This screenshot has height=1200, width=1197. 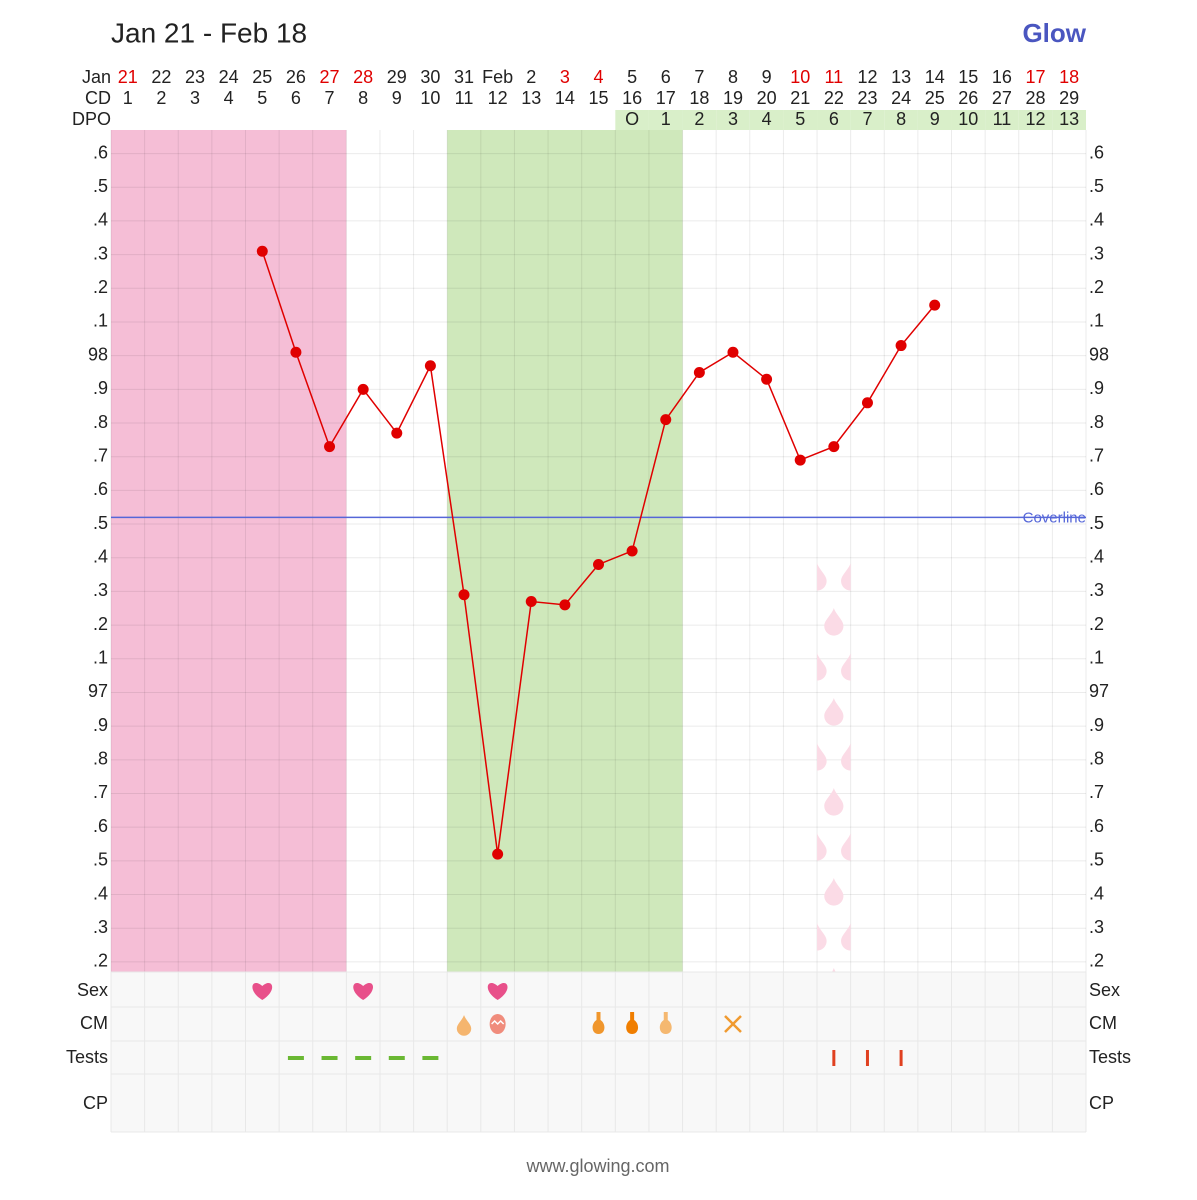 I want to click on dpo-label: 3, so click(x=733, y=119).